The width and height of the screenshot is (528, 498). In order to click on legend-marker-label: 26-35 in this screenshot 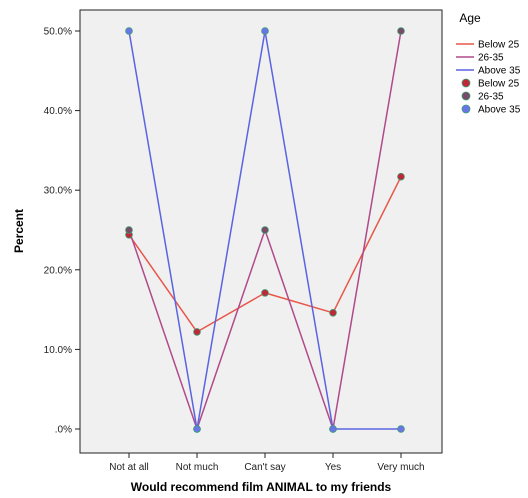, I will do `click(491, 97)`.